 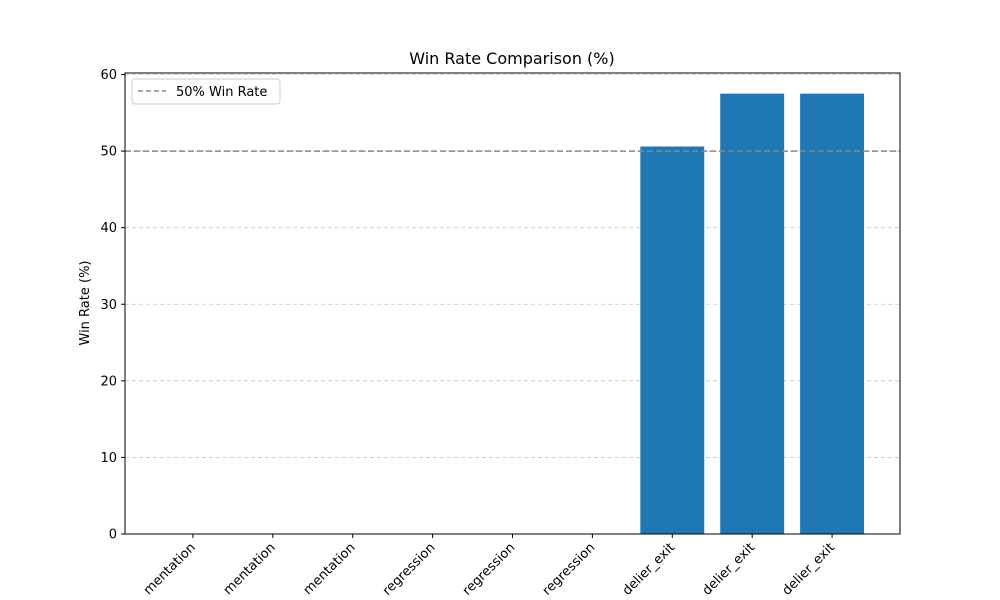 I want to click on legend: 50% Win Rate, so click(x=206, y=91).